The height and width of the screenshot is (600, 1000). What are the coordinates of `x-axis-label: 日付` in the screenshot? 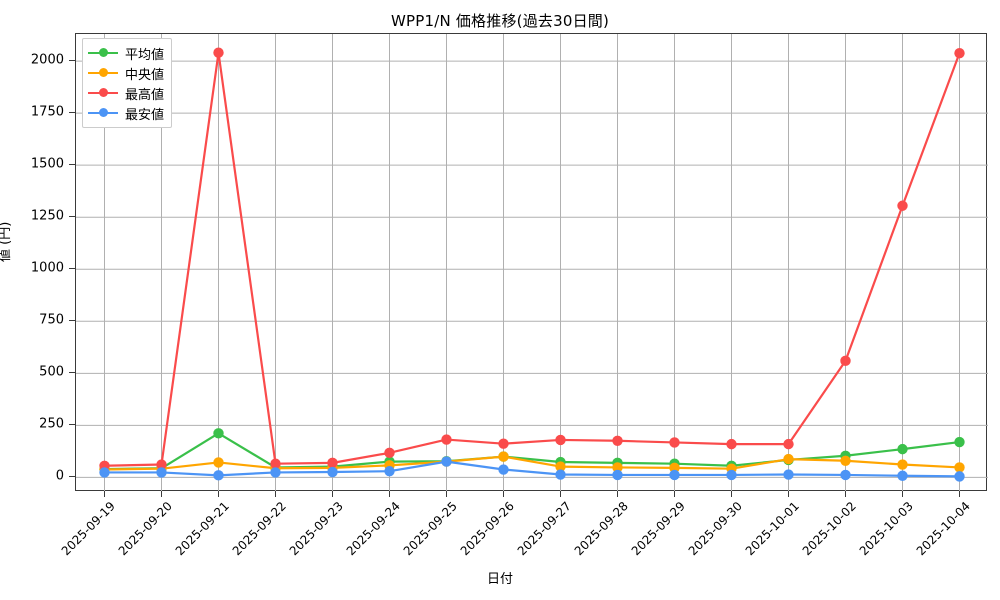 It's located at (499, 579).